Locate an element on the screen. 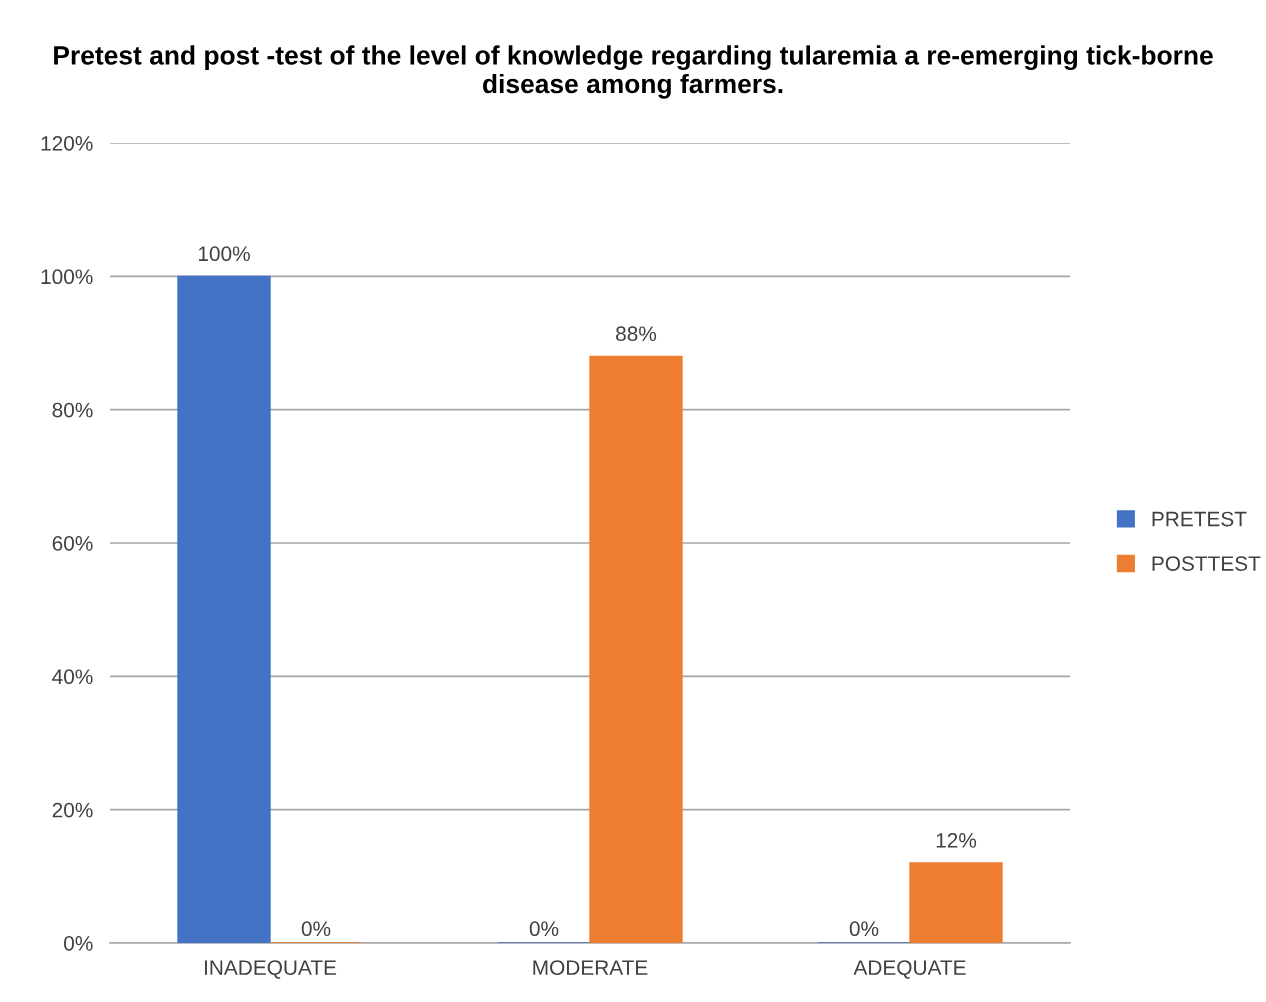 The image size is (1266, 1002). data-label: 12% is located at coordinates (956, 840).